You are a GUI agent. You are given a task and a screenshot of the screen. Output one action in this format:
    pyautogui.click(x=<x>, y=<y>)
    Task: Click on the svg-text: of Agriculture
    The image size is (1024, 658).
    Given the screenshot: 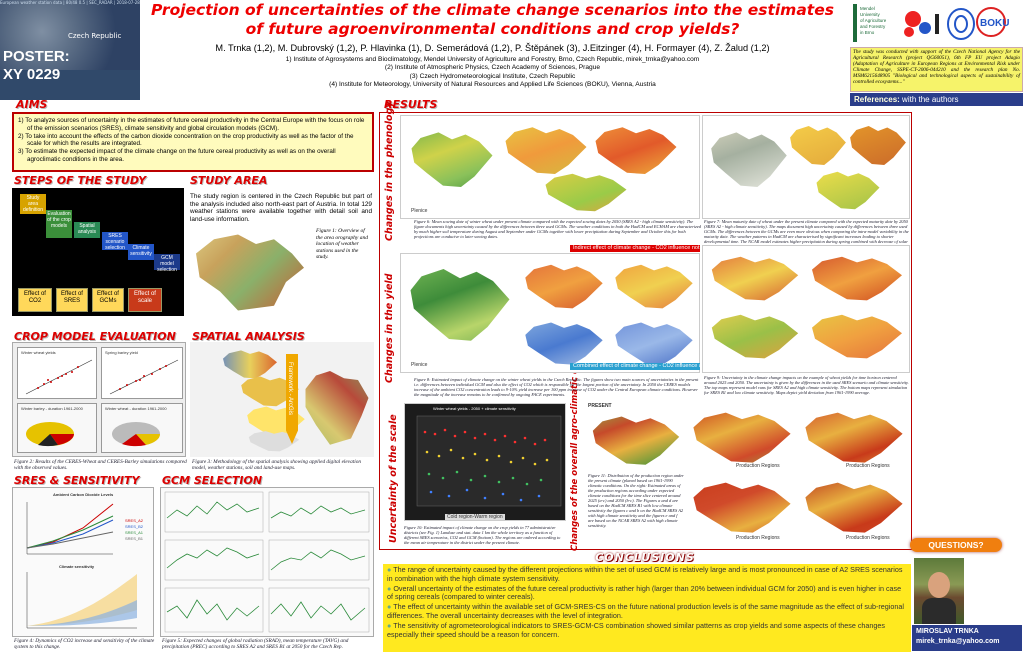 What is the action you would take?
    pyautogui.click(x=873, y=20)
    